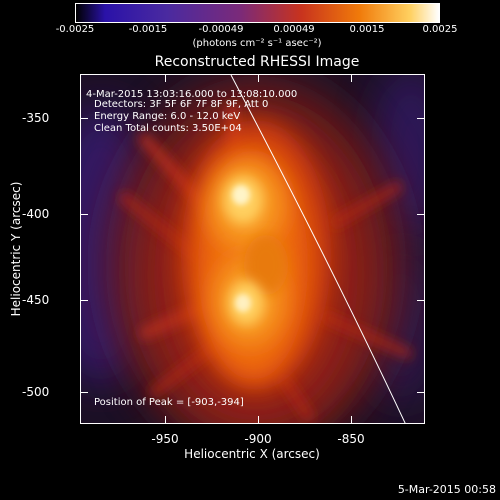  Describe the element at coordinates (257, 43) in the screenshot. I see `colorbar-units: (photons cm⁻² s⁻¹ asec⁻²)` at that location.